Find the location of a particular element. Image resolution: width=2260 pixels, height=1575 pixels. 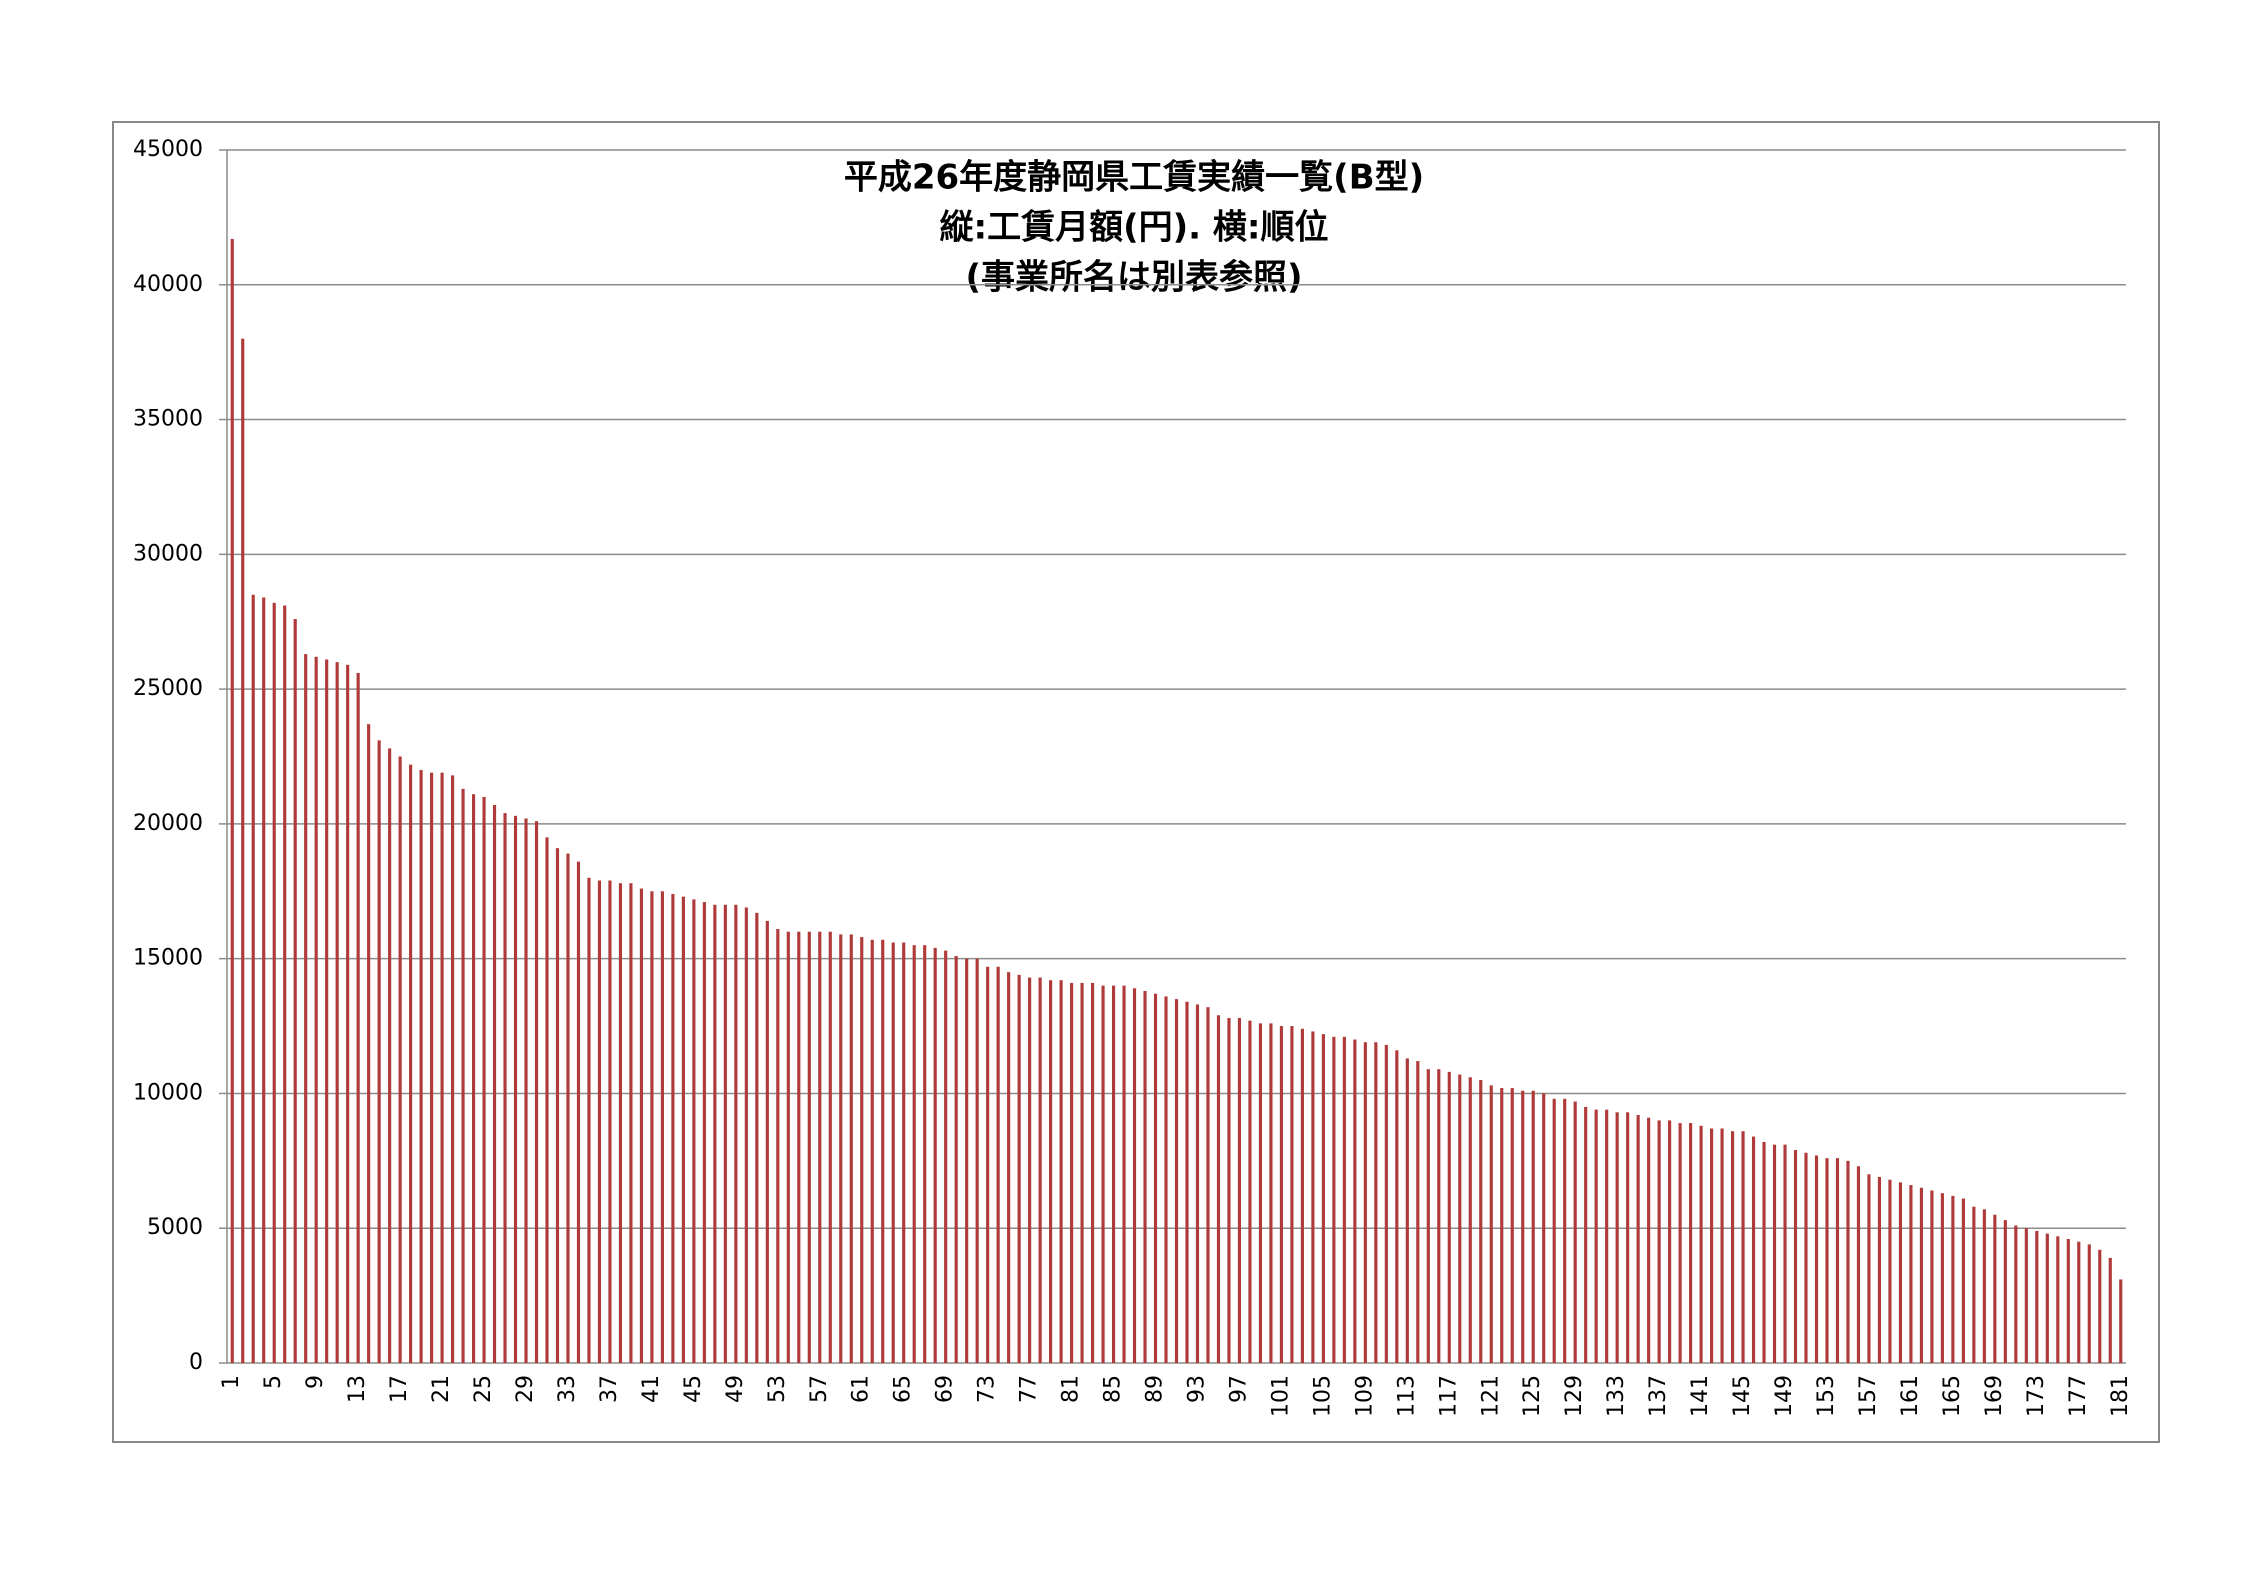

x-tick-label: 141 is located at coordinates (1700, 1396).